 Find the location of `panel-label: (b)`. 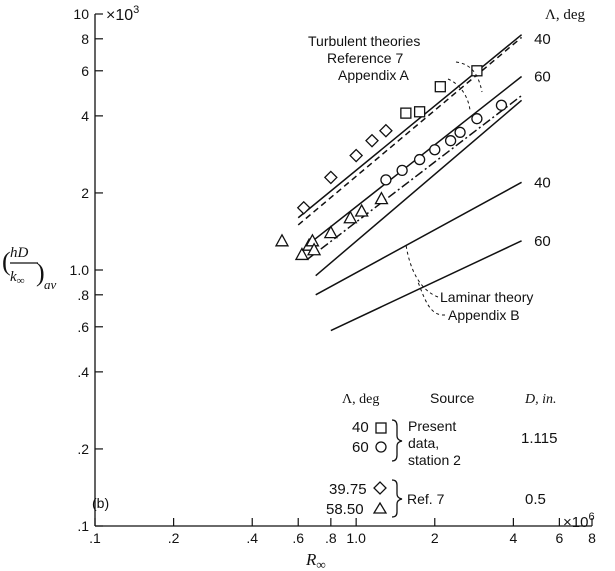

panel-label: (b) is located at coordinates (100, 503).